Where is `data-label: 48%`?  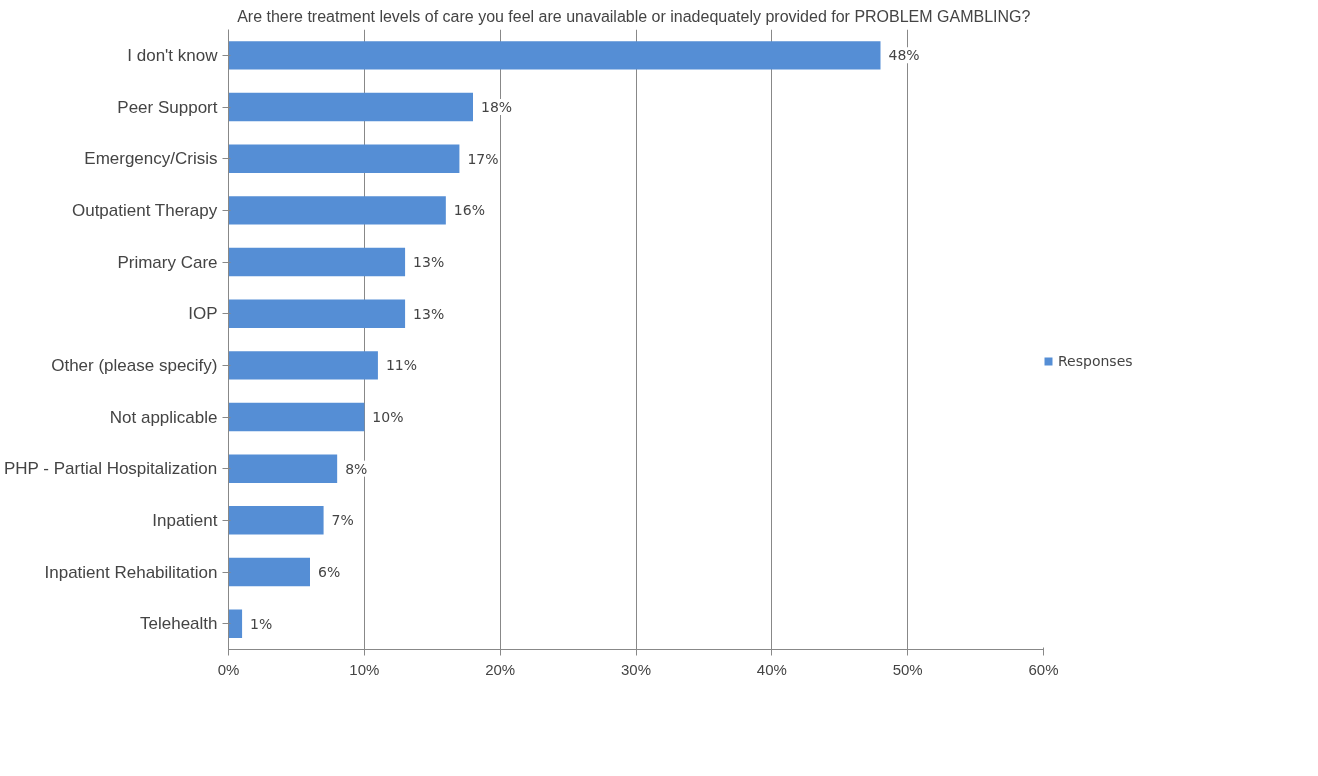
data-label: 48% is located at coordinates (904, 55).